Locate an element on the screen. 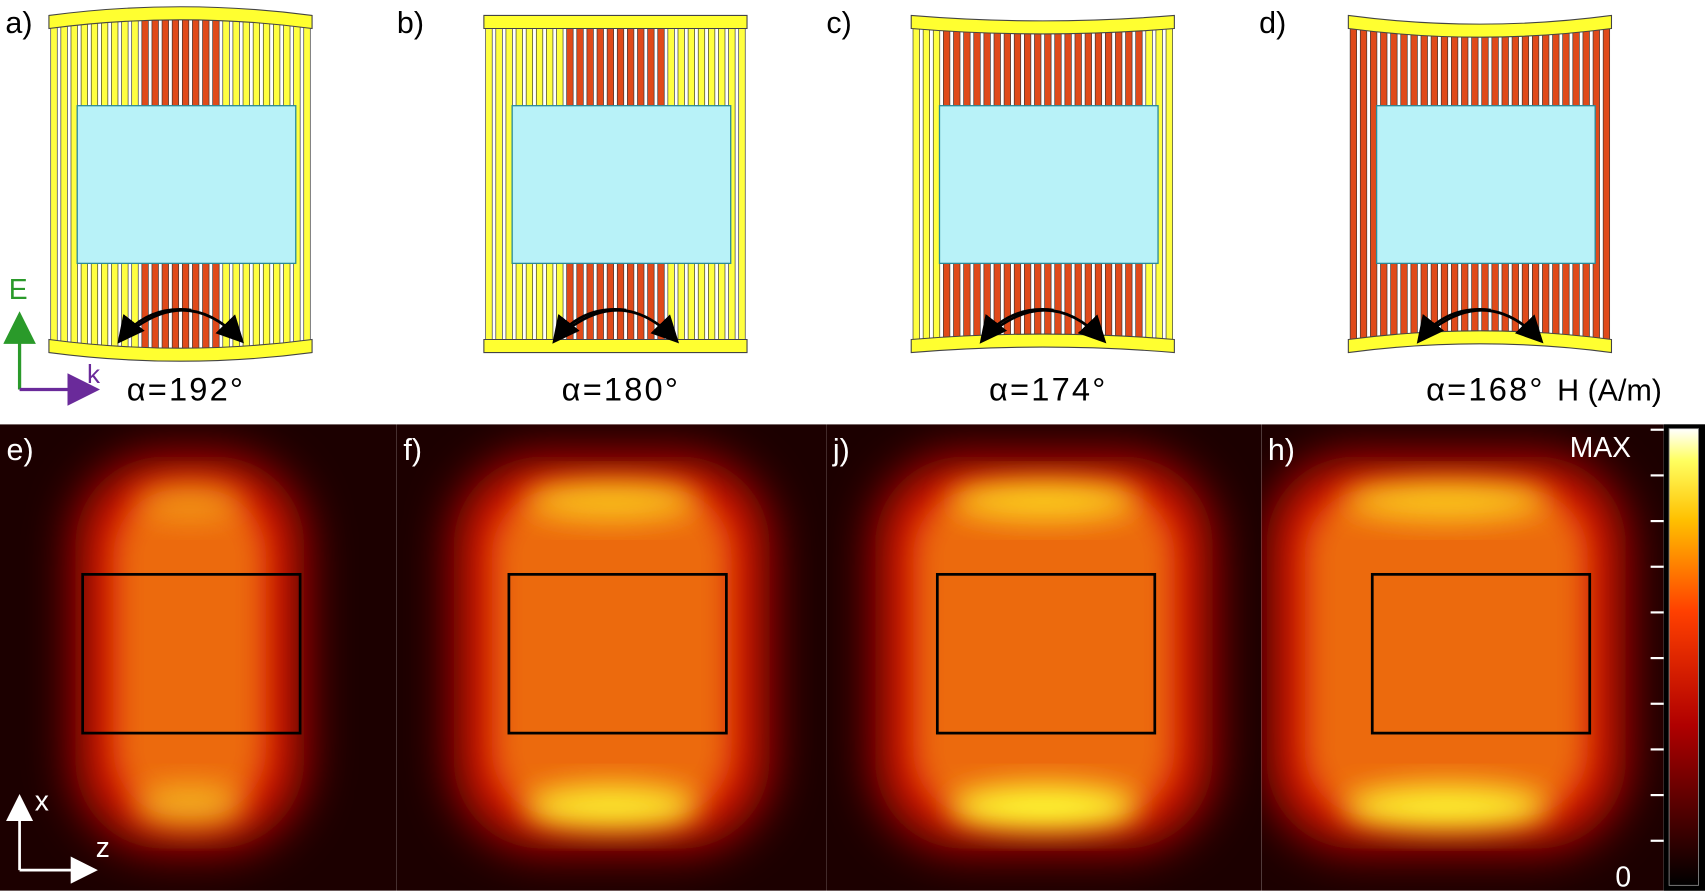 Image resolution: width=1705 pixels, height=891 pixels. colorbar-min: 0 is located at coordinates (1623, 875).